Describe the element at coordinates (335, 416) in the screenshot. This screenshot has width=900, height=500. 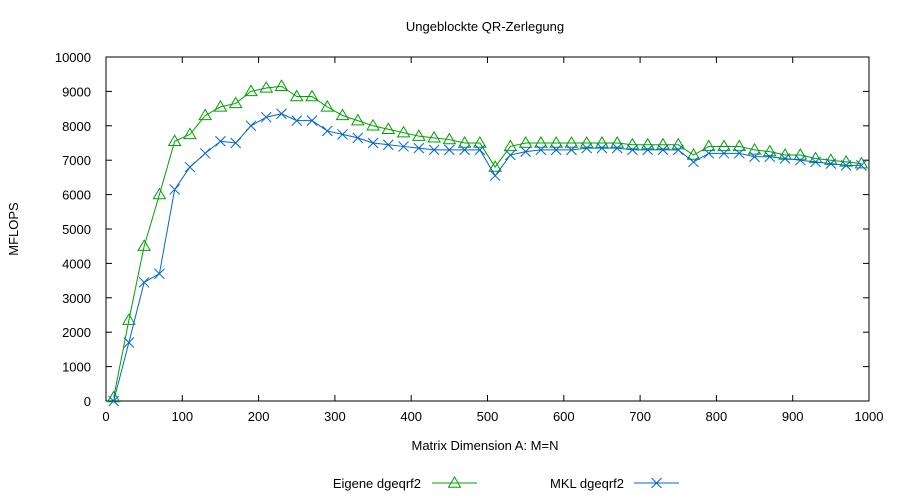
I see `x-tick-label: 300` at that location.